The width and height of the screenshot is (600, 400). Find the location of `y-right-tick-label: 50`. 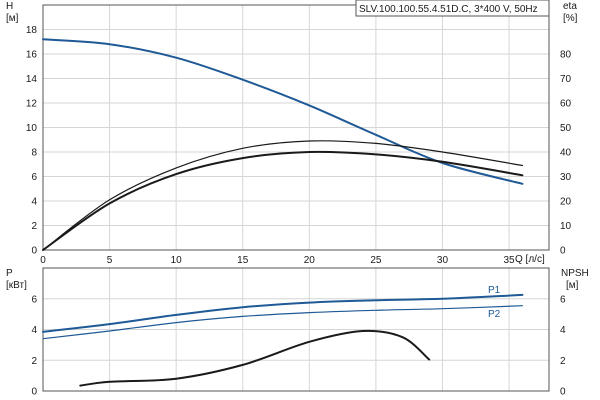

y-right-tick-label: 50 is located at coordinates (566, 128).